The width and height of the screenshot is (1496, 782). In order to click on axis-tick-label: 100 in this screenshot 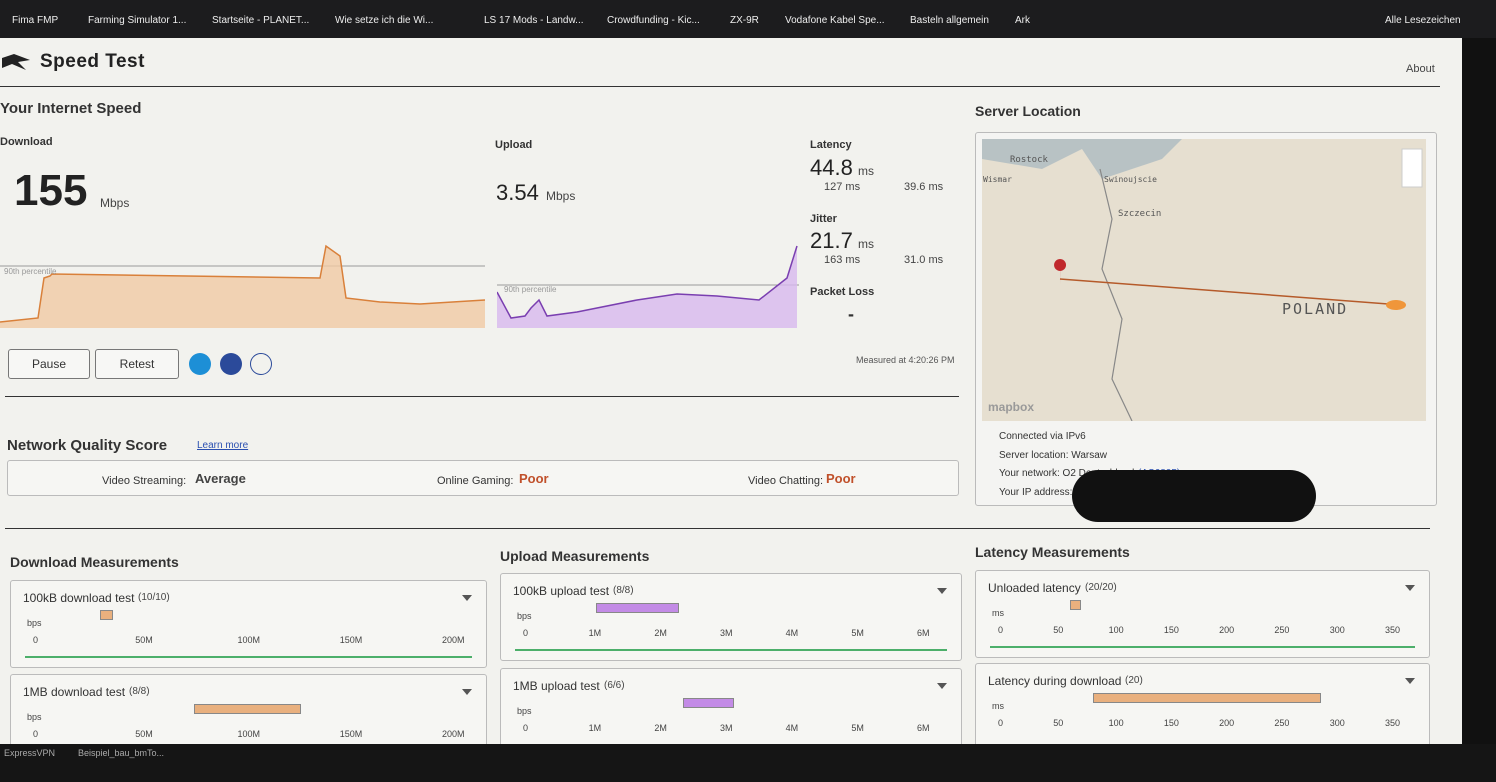, I will do `click(1116, 723)`.